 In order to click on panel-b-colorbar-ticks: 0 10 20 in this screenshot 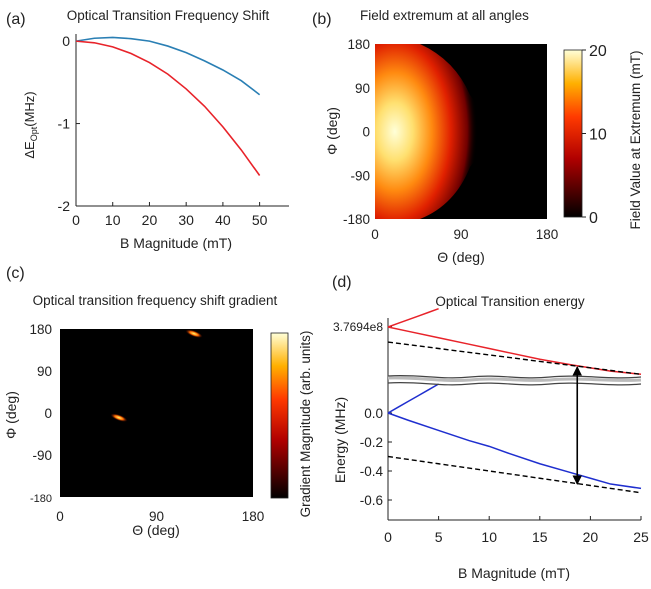, I will do `click(594, 135)`.